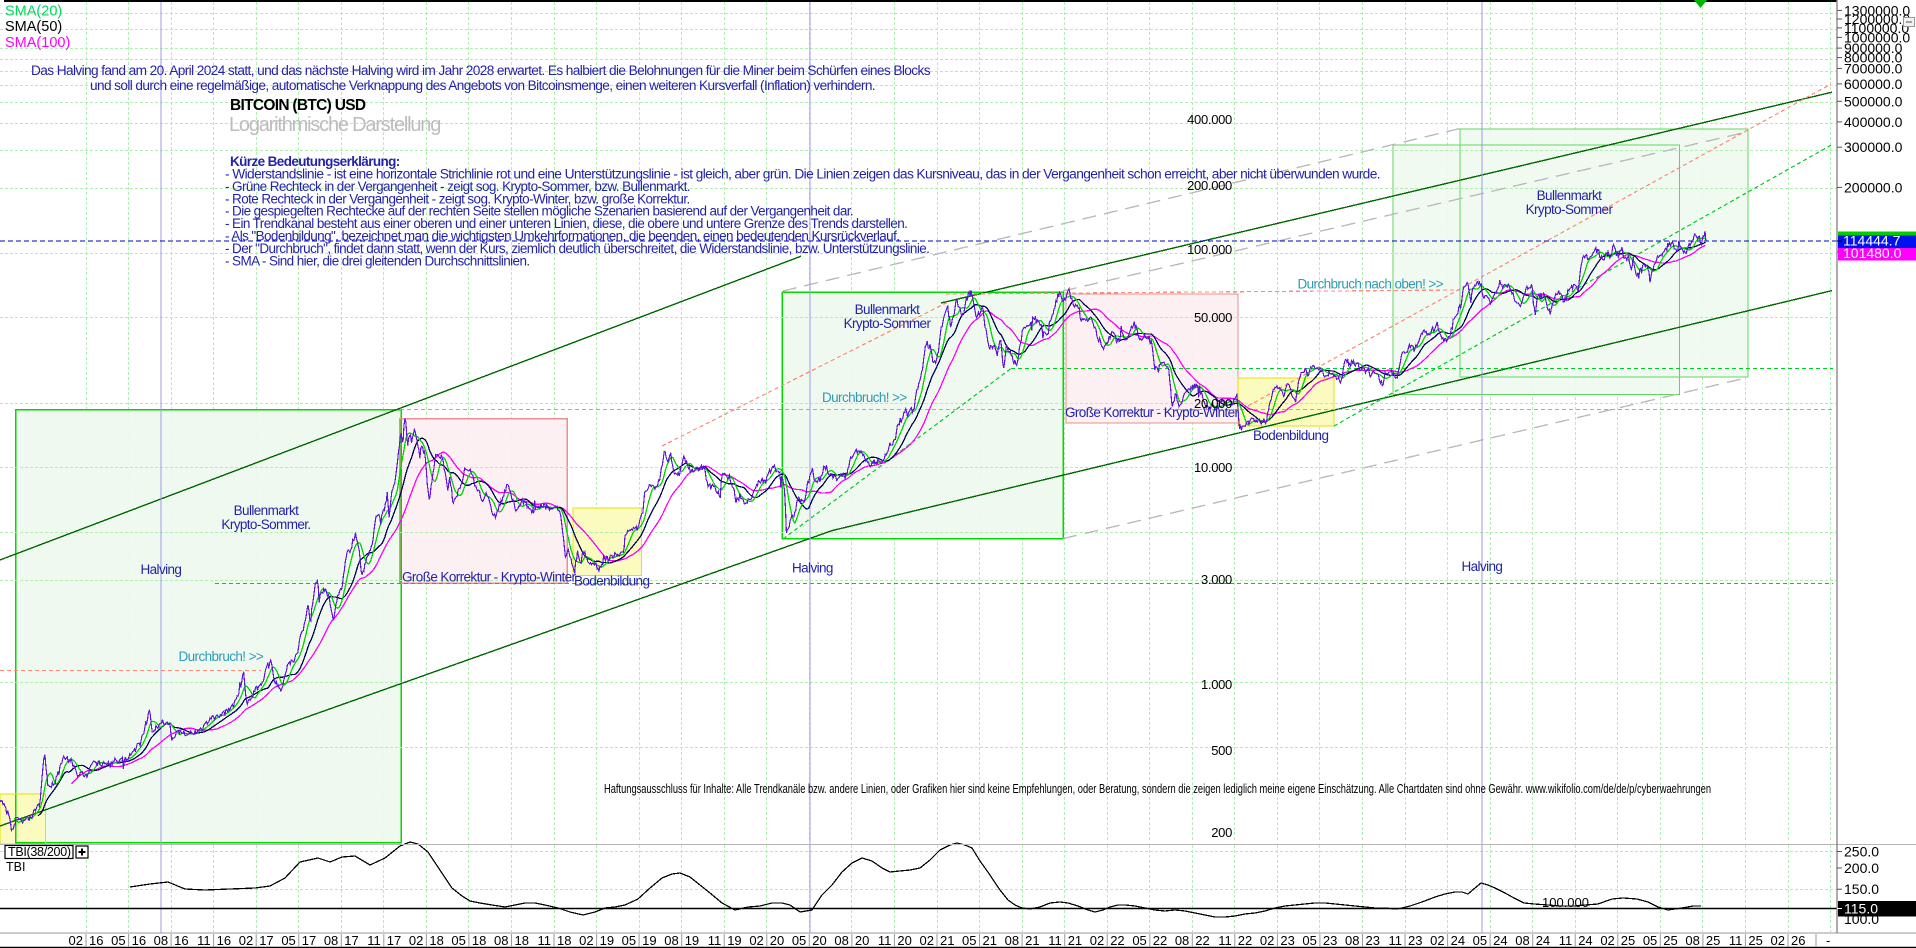  What do you see at coordinates (1873, 122) in the screenshot?
I see `svg-text: 400000.0` at bounding box center [1873, 122].